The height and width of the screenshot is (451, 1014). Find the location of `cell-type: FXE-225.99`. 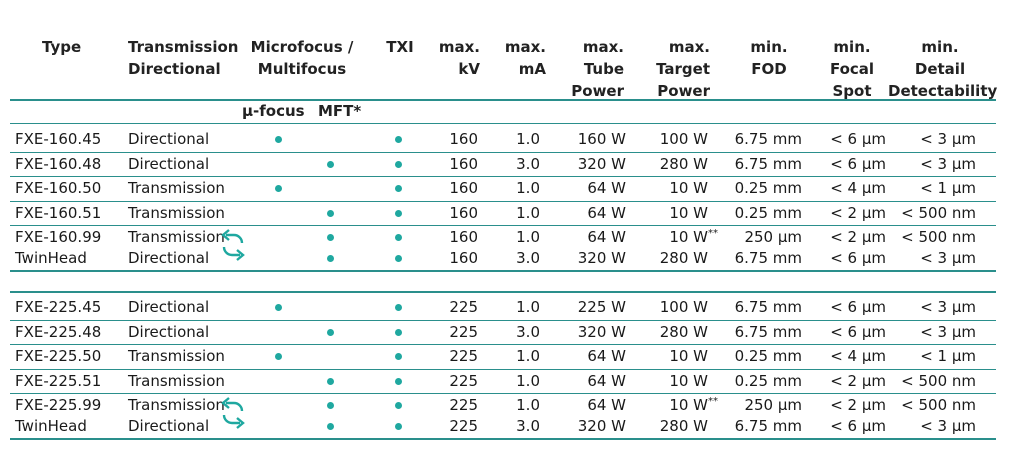

cell-type: FXE-225.99 is located at coordinates (70, 405).